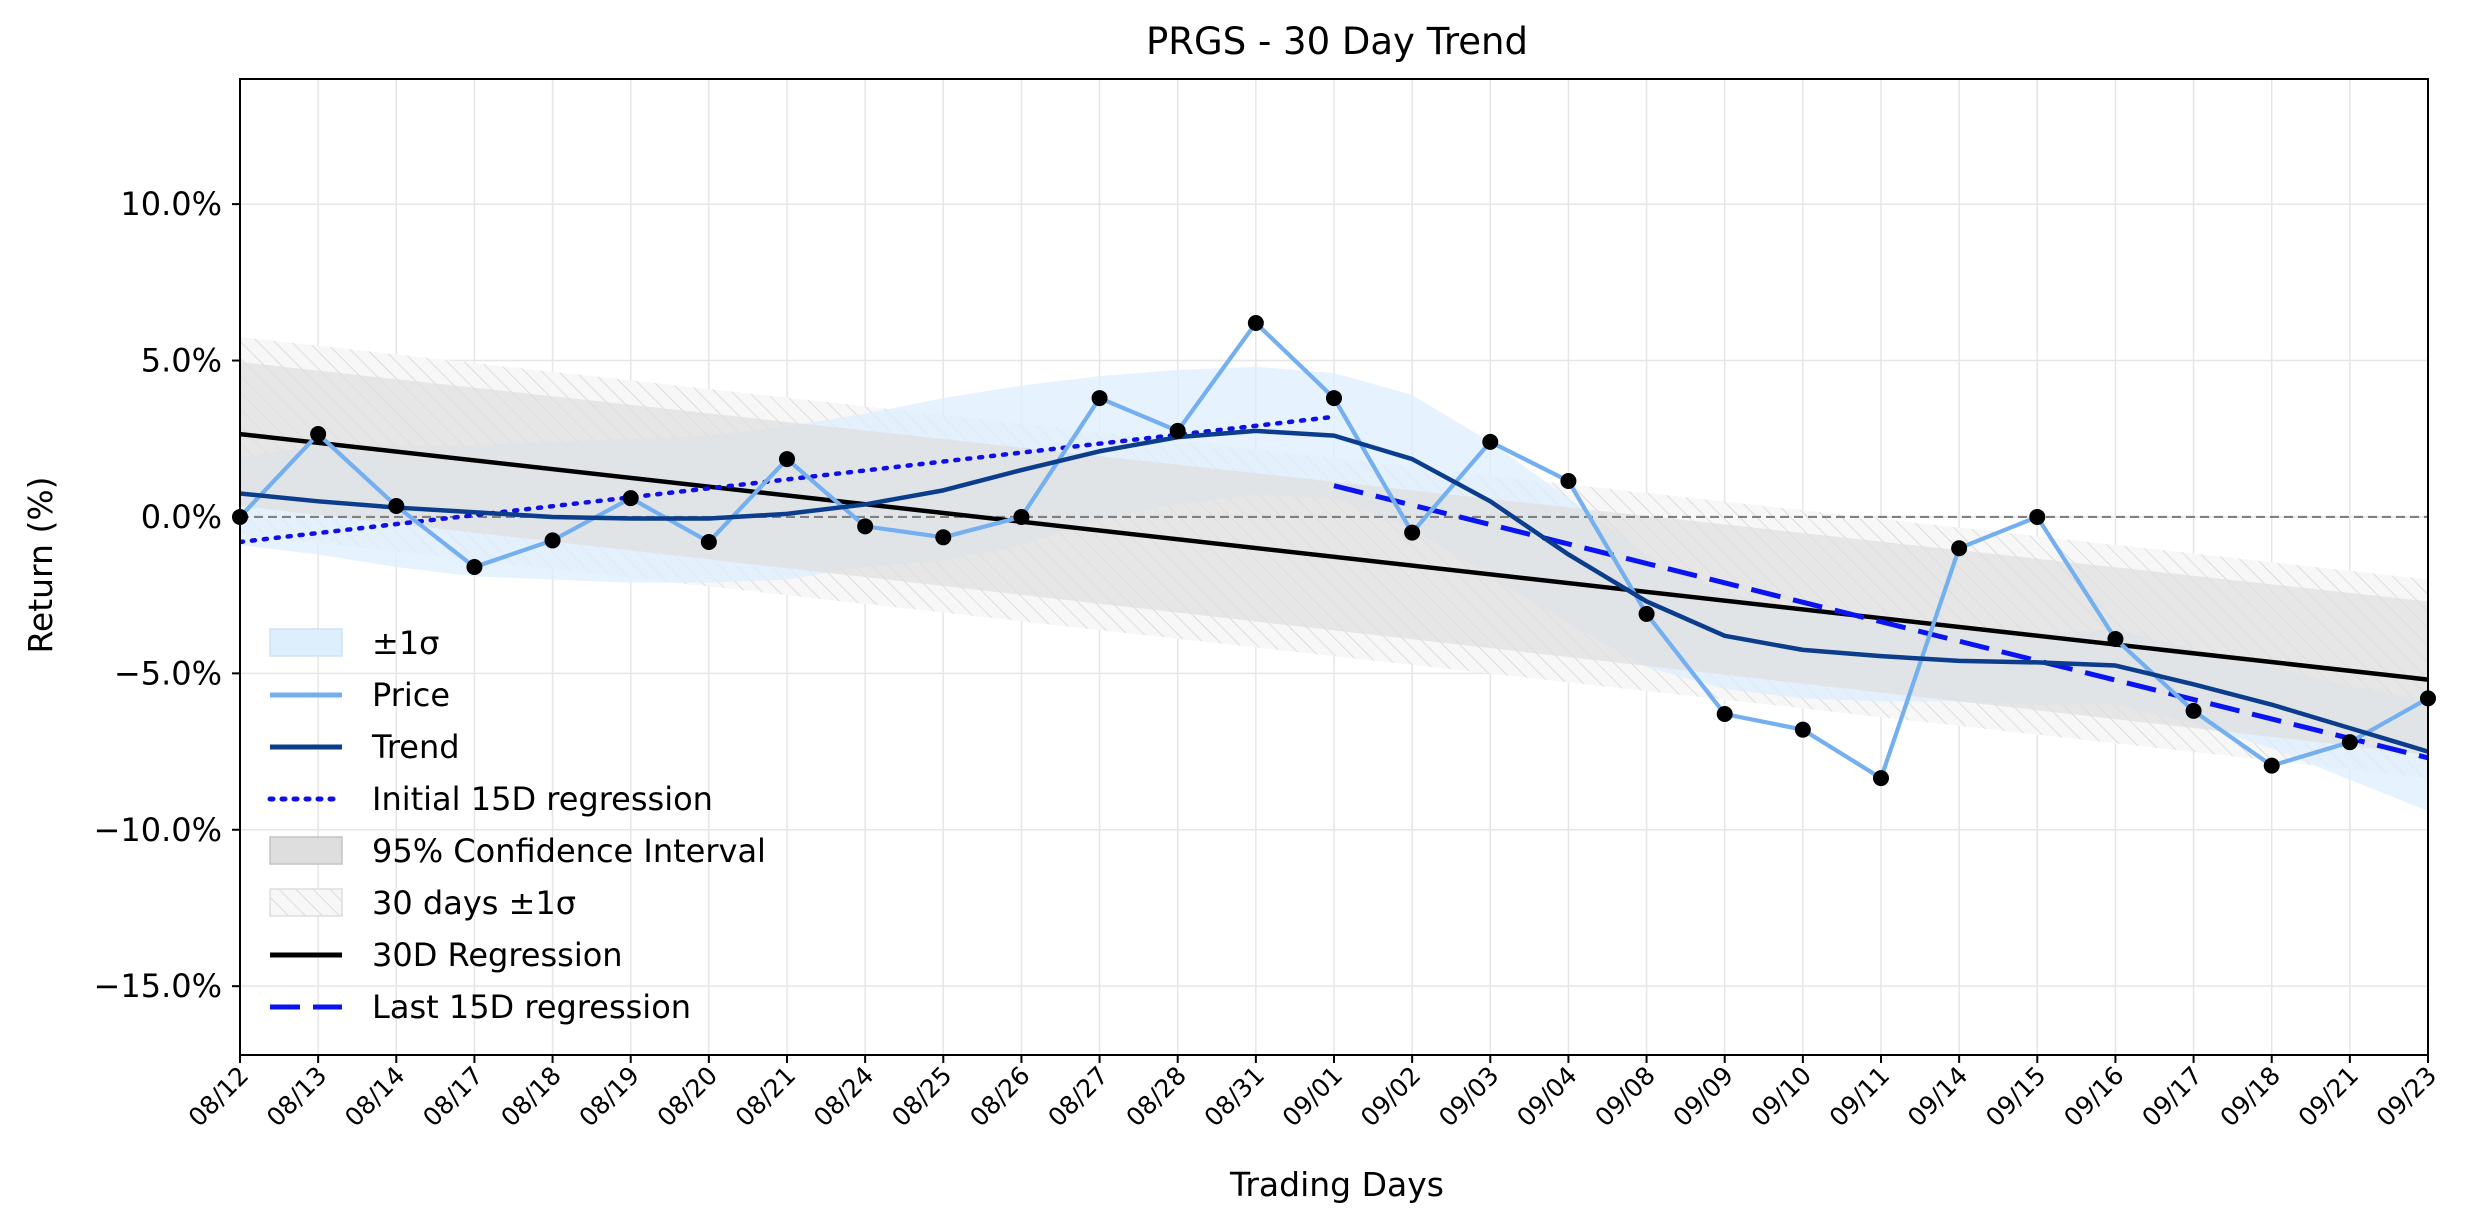 Image resolution: width=2474 pixels, height=1228 pixels. Describe the element at coordinates (921, 1096) in the screenshot. I see `x-tick-label: 08/25` at that location.